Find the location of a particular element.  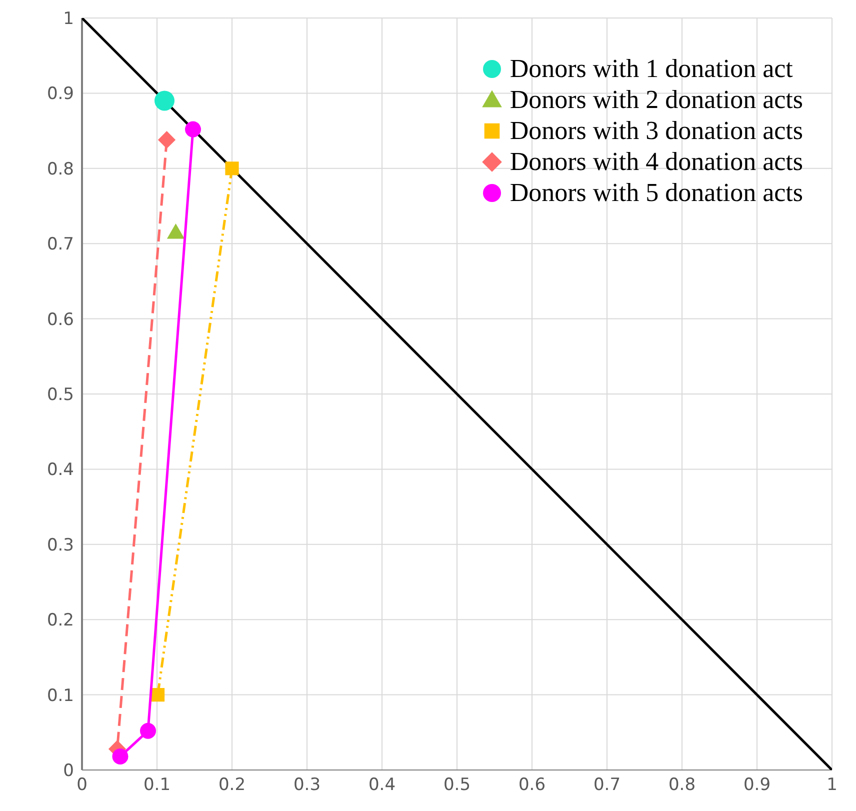

legend-label: Donors with 1 donation act is located at coordinates (651, 69).